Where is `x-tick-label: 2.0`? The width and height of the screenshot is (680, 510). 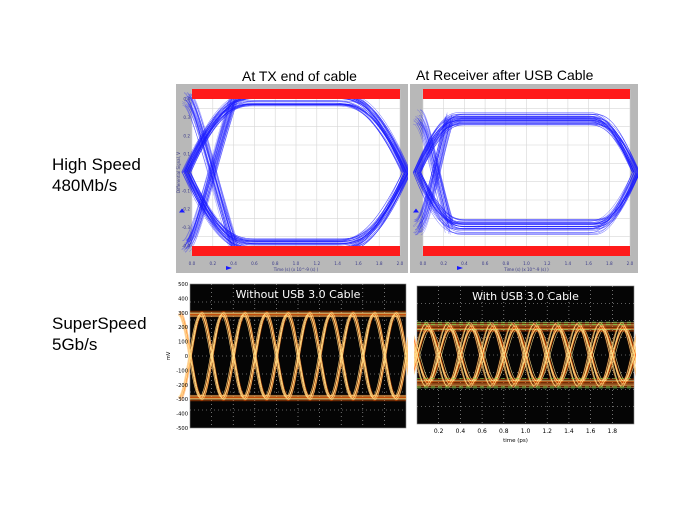 x-tick-label: 2.0 is located at coordinates (400, 263).